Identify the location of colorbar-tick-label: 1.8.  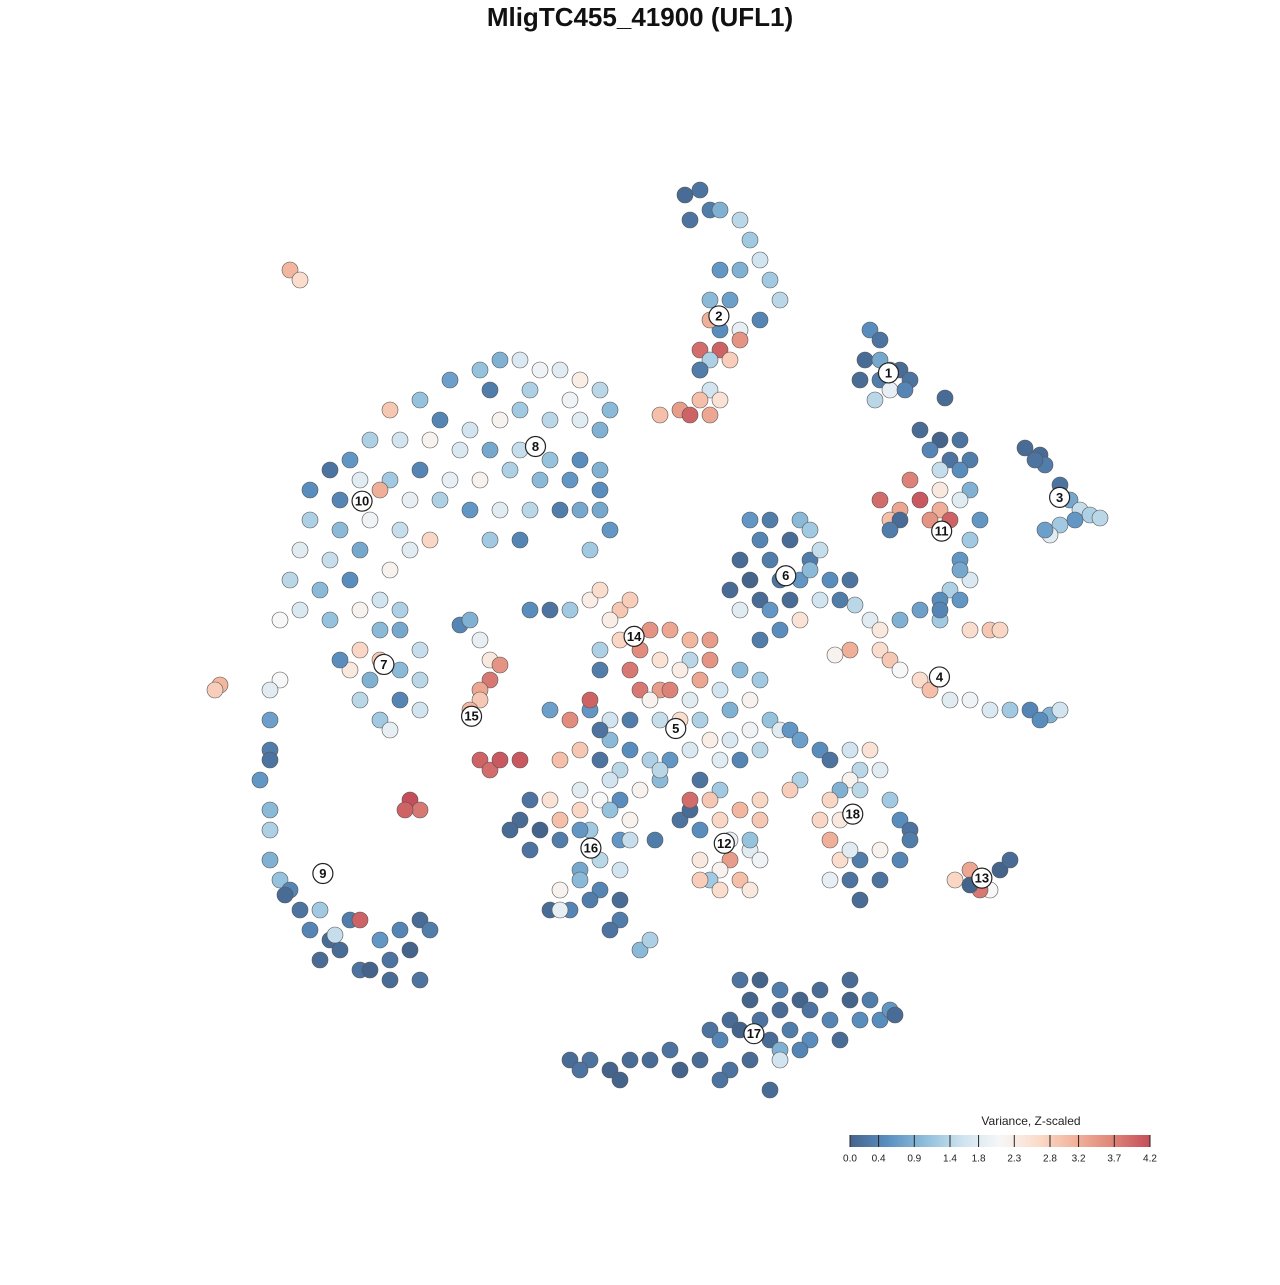
(979, 1159).